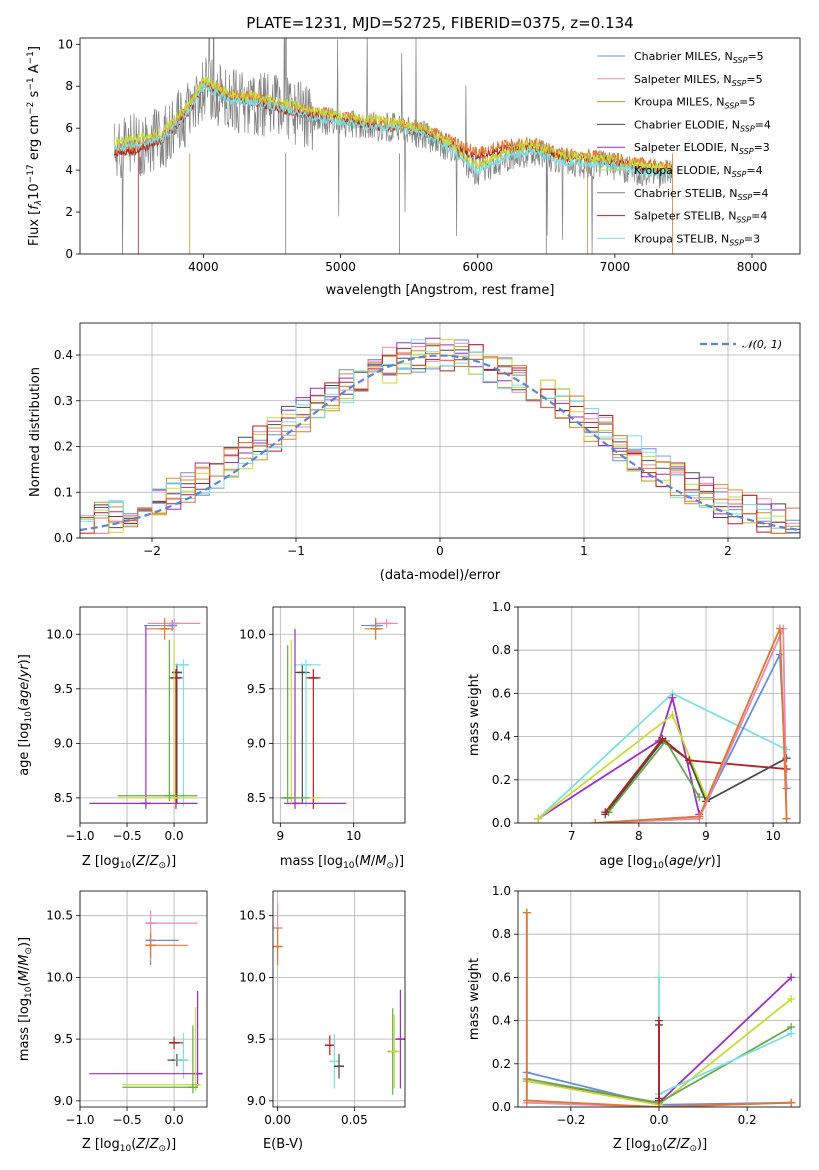 This screenshot has width=819, height=1170. What do you see at coordinates (639, 836) in the screenshot?
I see `weight-vs-age-xtick-label: 8` at bounding box center [639, 836].